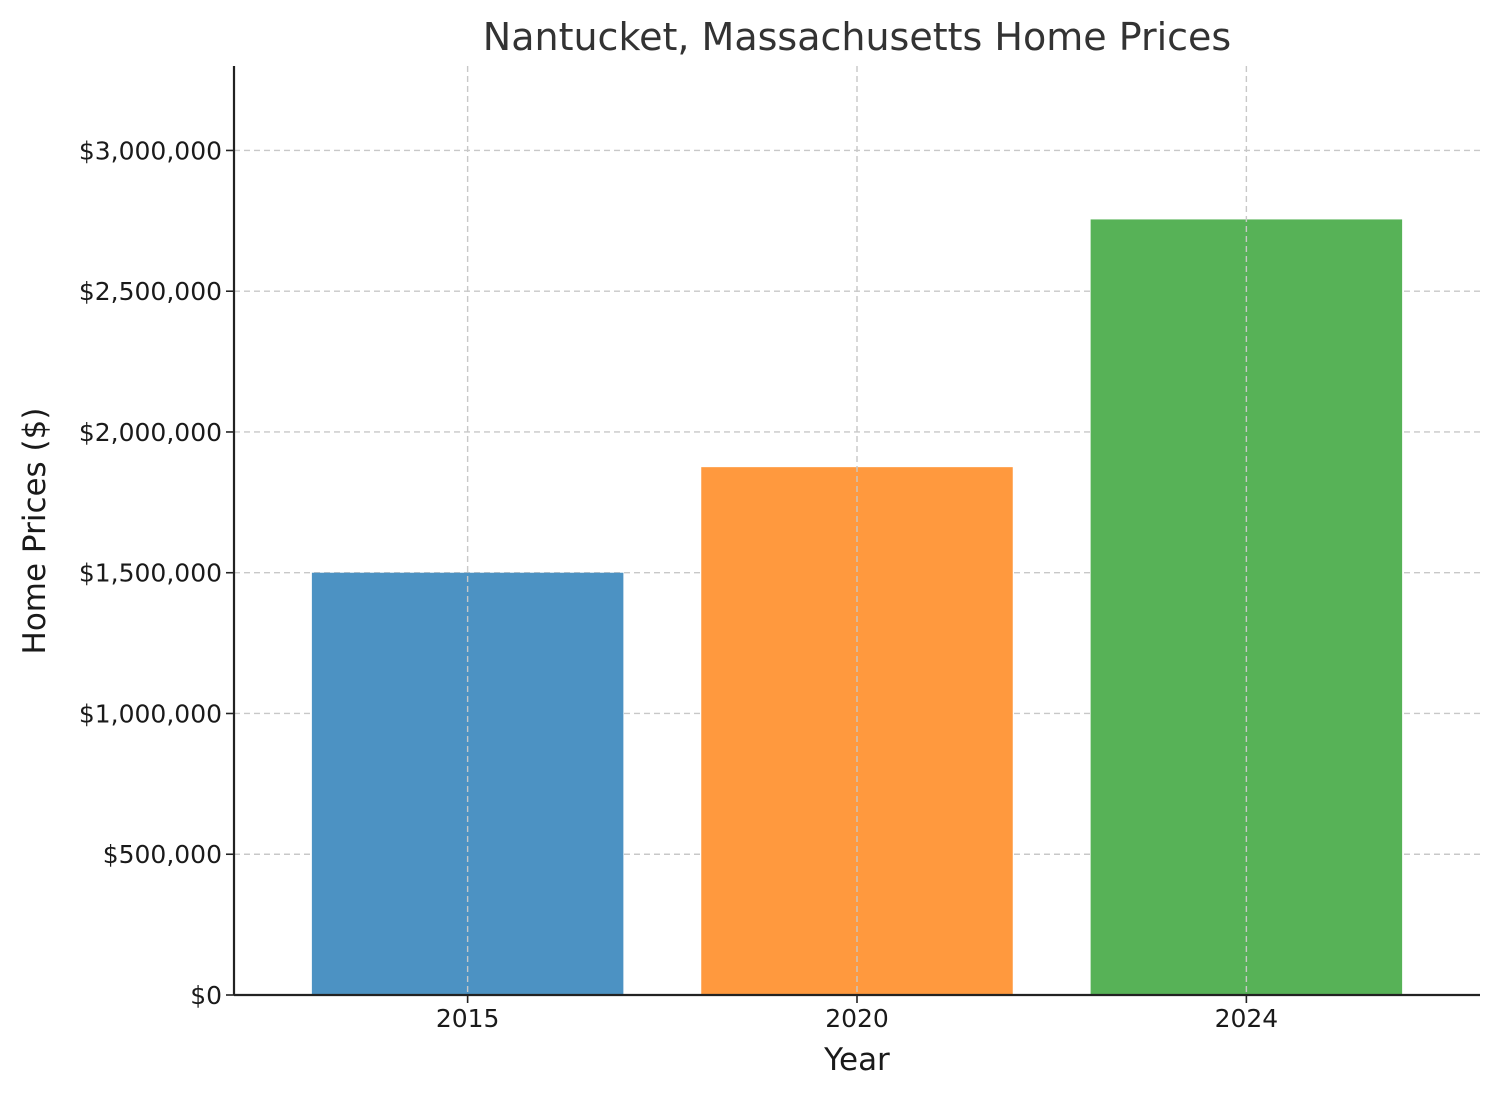  What do you see at coordinates (856, 1060) in the screenshot?
I see `x-axis-label: Year` at bounding box center [856, 1060].